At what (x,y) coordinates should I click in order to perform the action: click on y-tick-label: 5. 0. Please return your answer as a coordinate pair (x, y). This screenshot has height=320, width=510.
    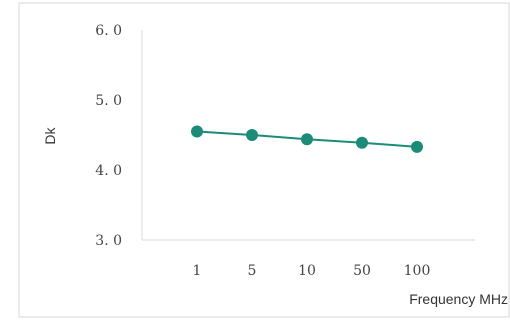
    Looking at the image, I should click on (108, 101).